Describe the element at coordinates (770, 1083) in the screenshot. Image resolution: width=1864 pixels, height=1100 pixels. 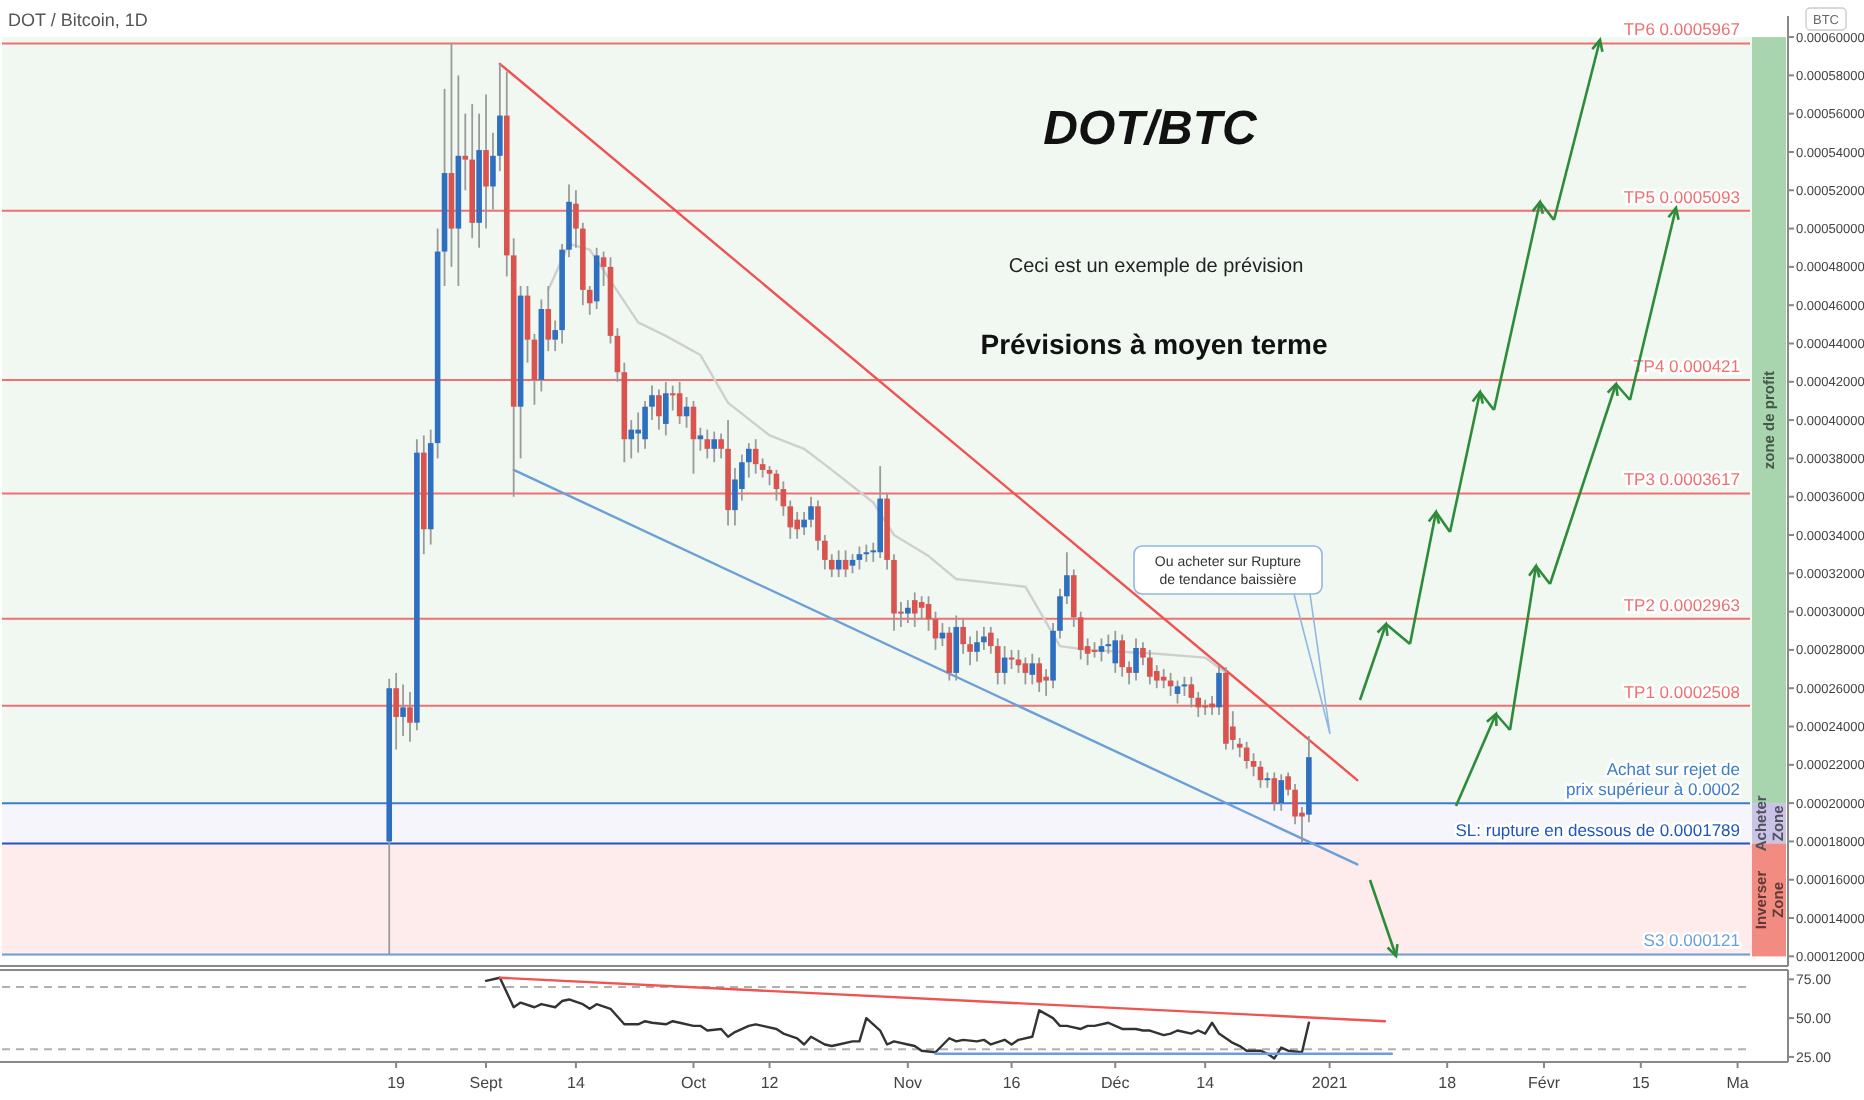
I see `x-tick-label: 12` at that location.